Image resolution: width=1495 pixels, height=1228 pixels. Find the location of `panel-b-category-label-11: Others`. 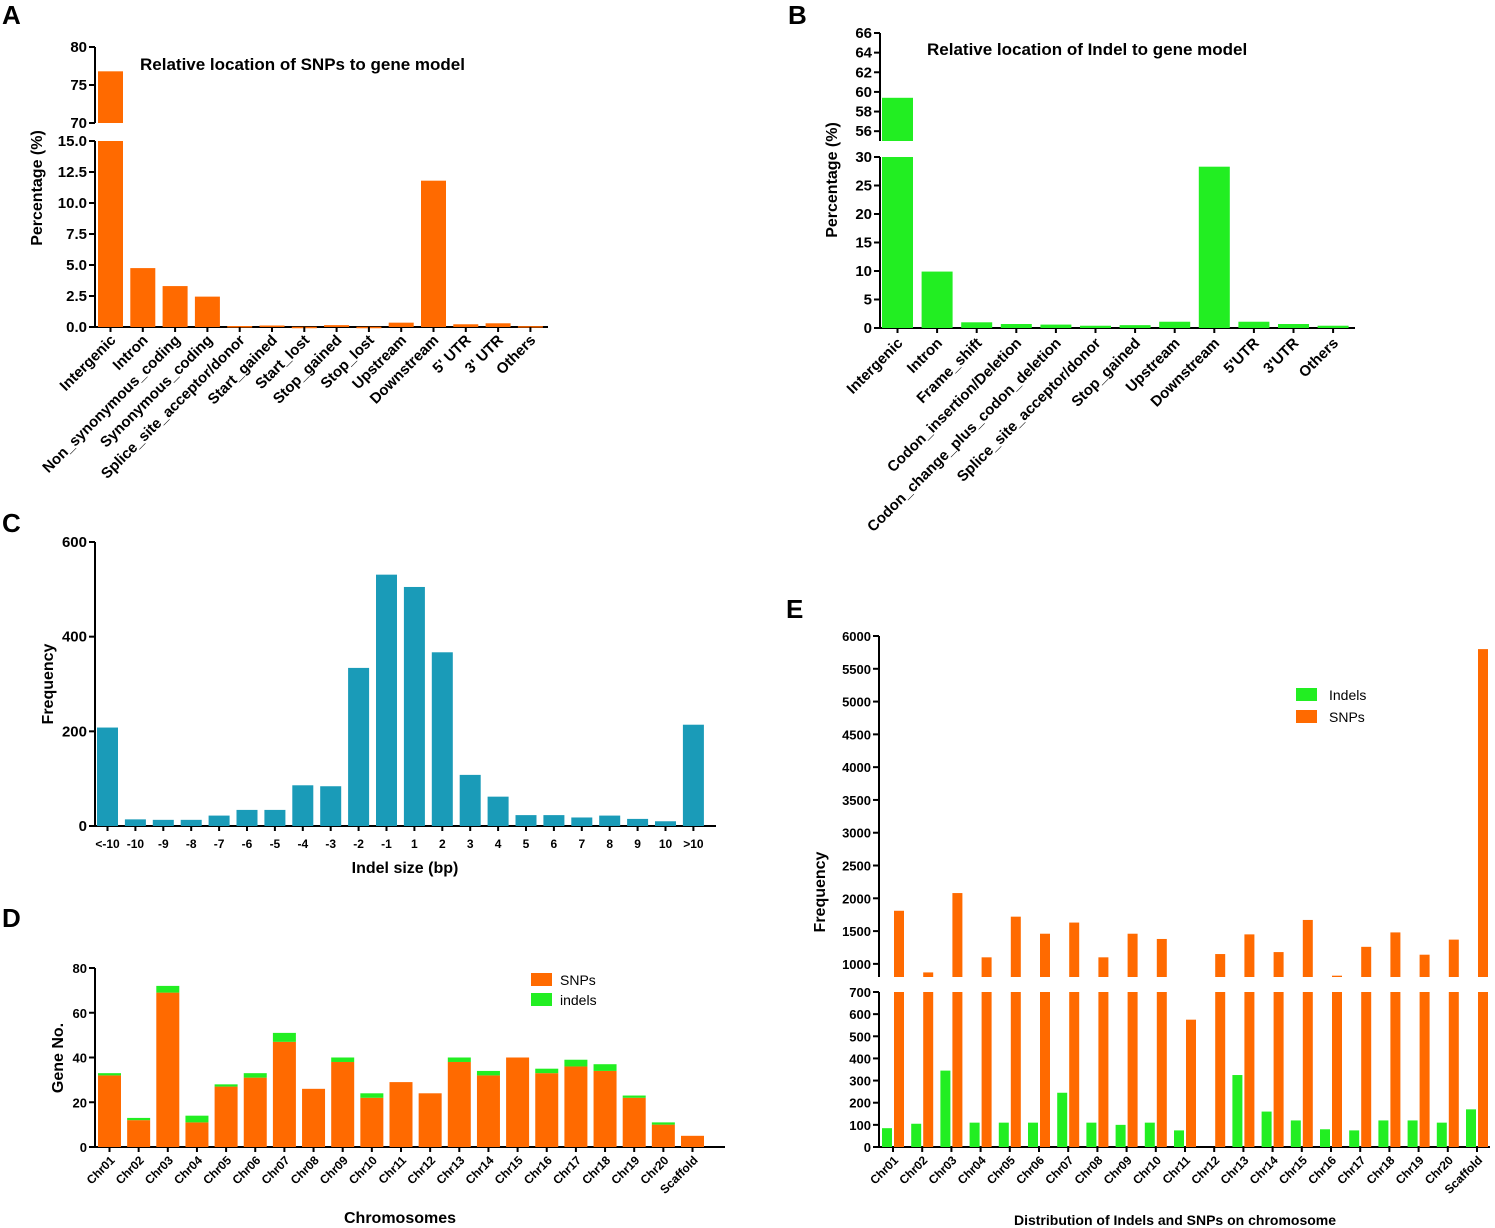

panel-b-category-label-11: Others is located at coordinates (1319, 358).